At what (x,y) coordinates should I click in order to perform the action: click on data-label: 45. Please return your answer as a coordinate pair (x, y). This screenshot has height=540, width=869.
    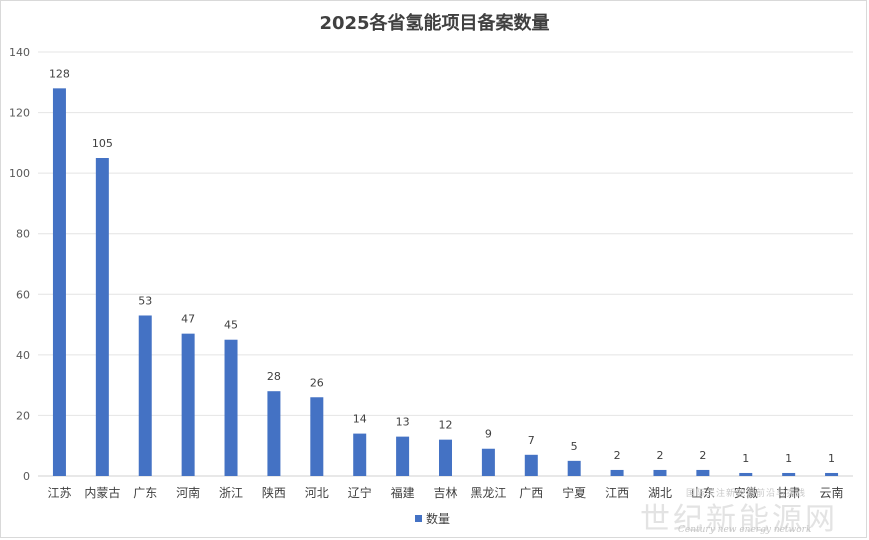
    Looking at the image, I should click on (231, 325).